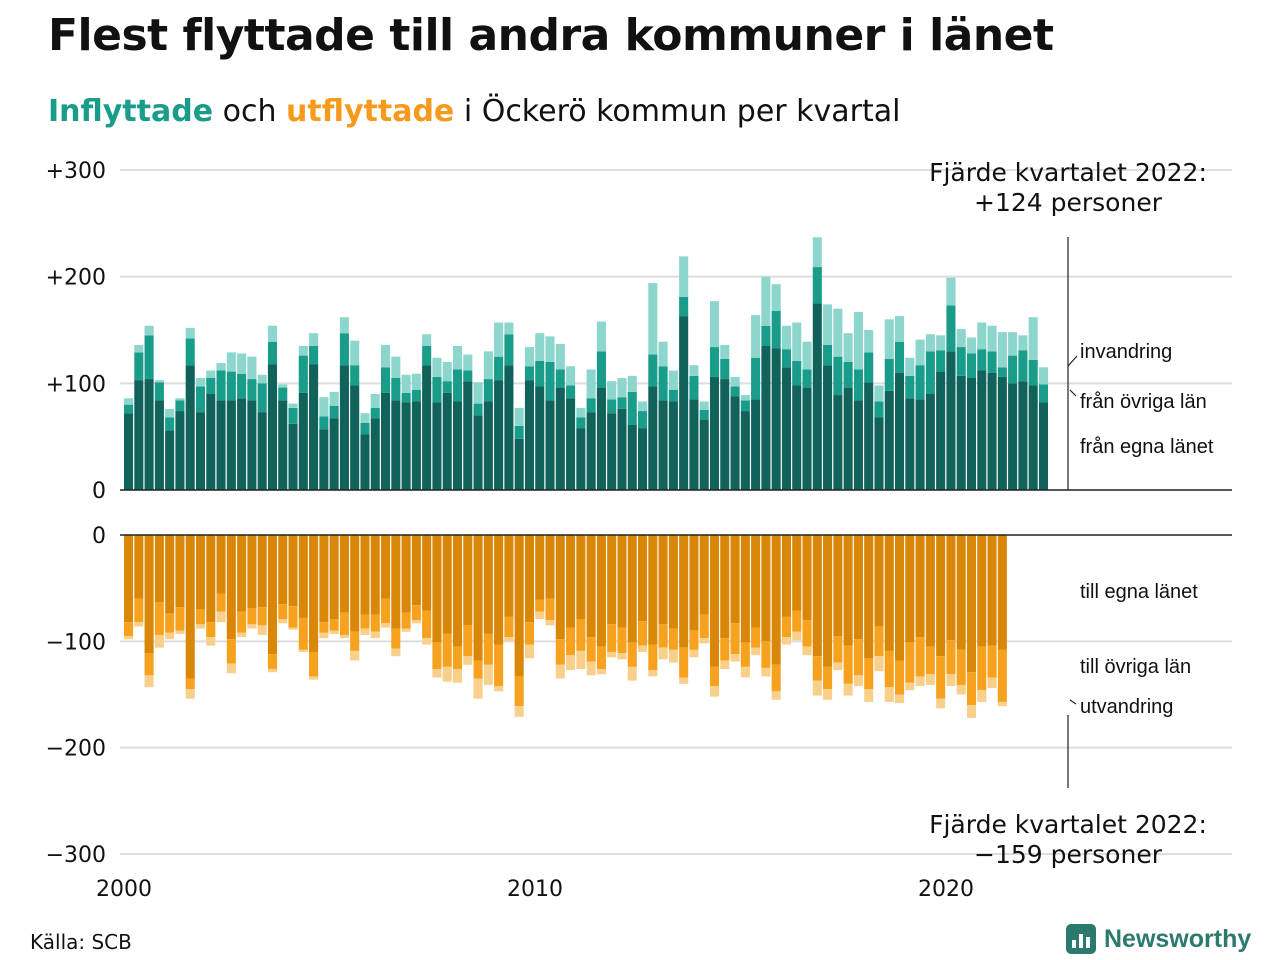  I want to click on series-label-inflyttade: invandring, so click(1126, 352).